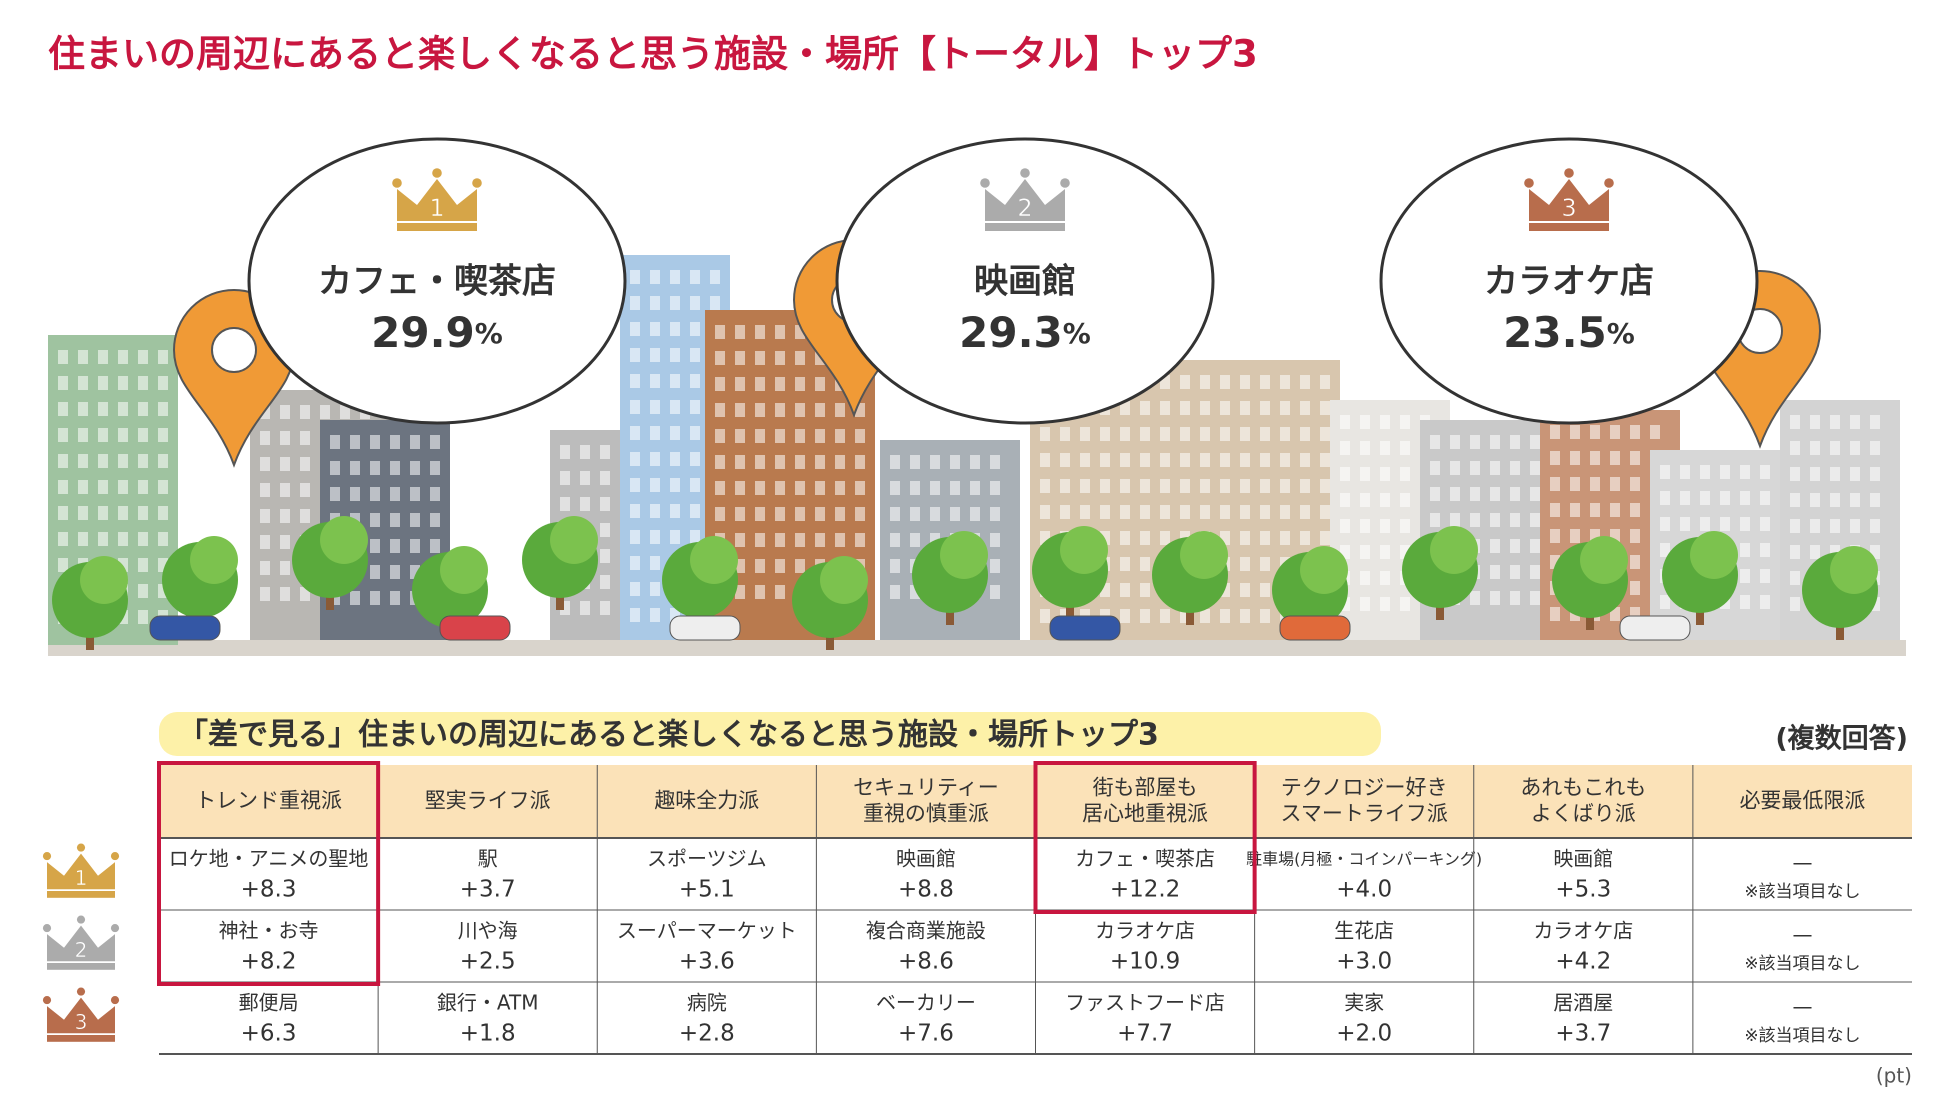  Describe the element at coordinates (707, 859) in the screenshot. I see `cell-item: スポーツジム` at that location.